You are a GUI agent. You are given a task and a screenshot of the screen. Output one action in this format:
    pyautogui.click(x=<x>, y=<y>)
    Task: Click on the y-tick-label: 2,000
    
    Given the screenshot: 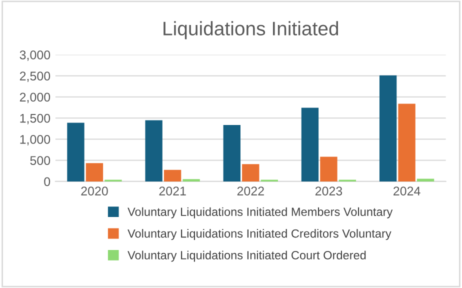 What is the action you would take?
    pyautogui.click(x=35, y=98)
    